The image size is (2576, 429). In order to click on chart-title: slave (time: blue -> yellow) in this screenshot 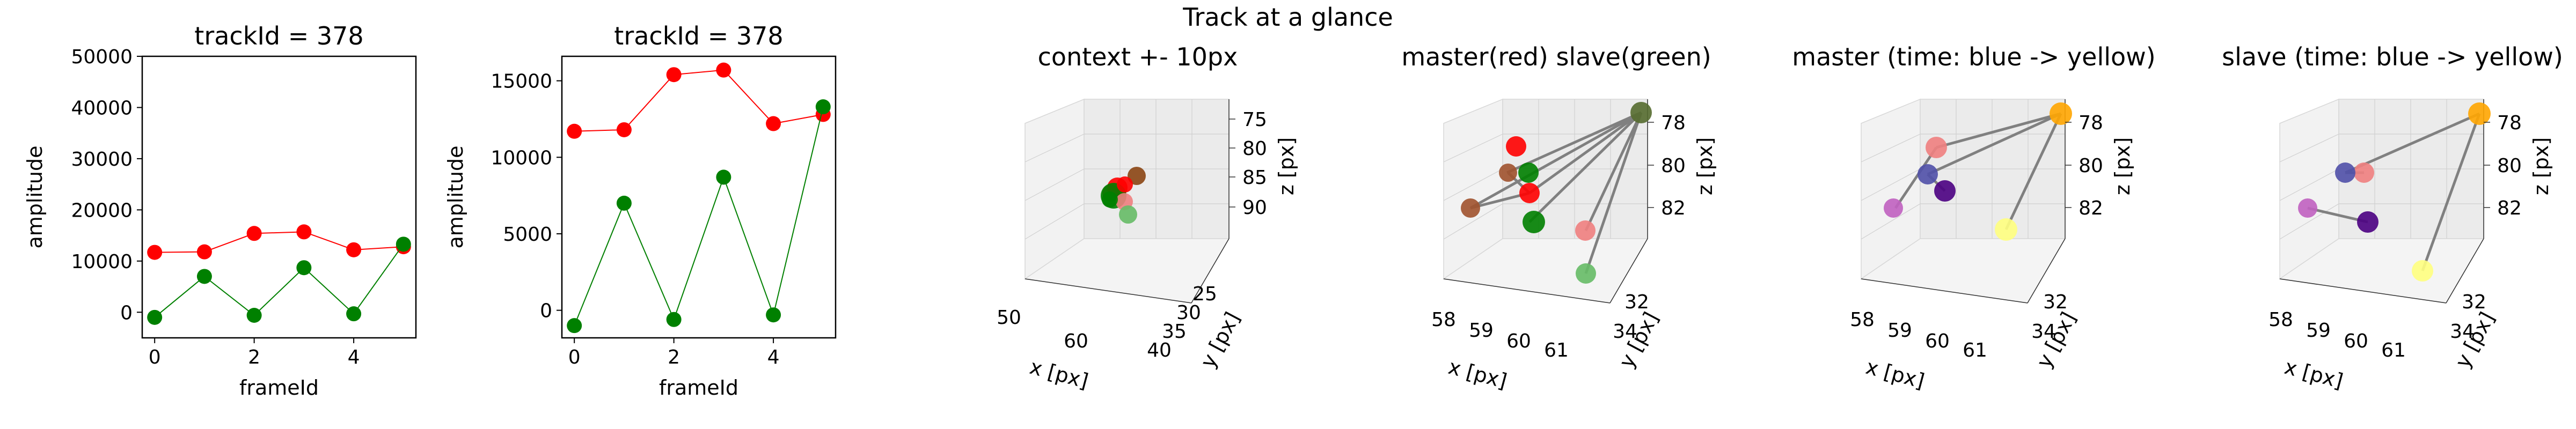, I will do `click(2392, 56)`.